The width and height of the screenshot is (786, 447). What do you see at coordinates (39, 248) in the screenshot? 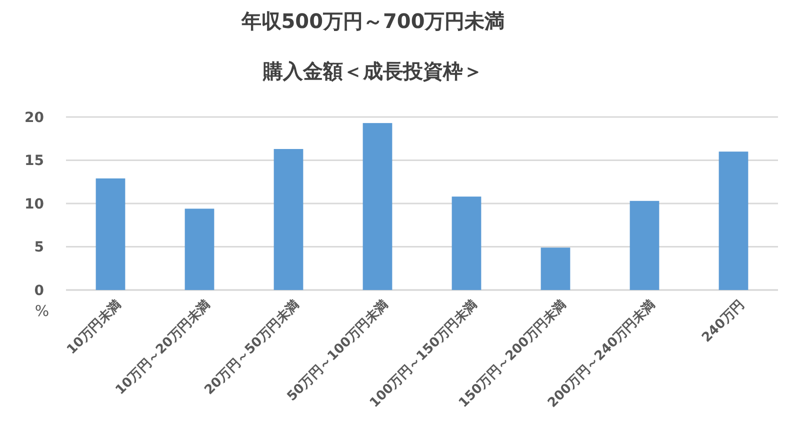
I see `y-tick-label: 5` at bounding box center [39, 248].